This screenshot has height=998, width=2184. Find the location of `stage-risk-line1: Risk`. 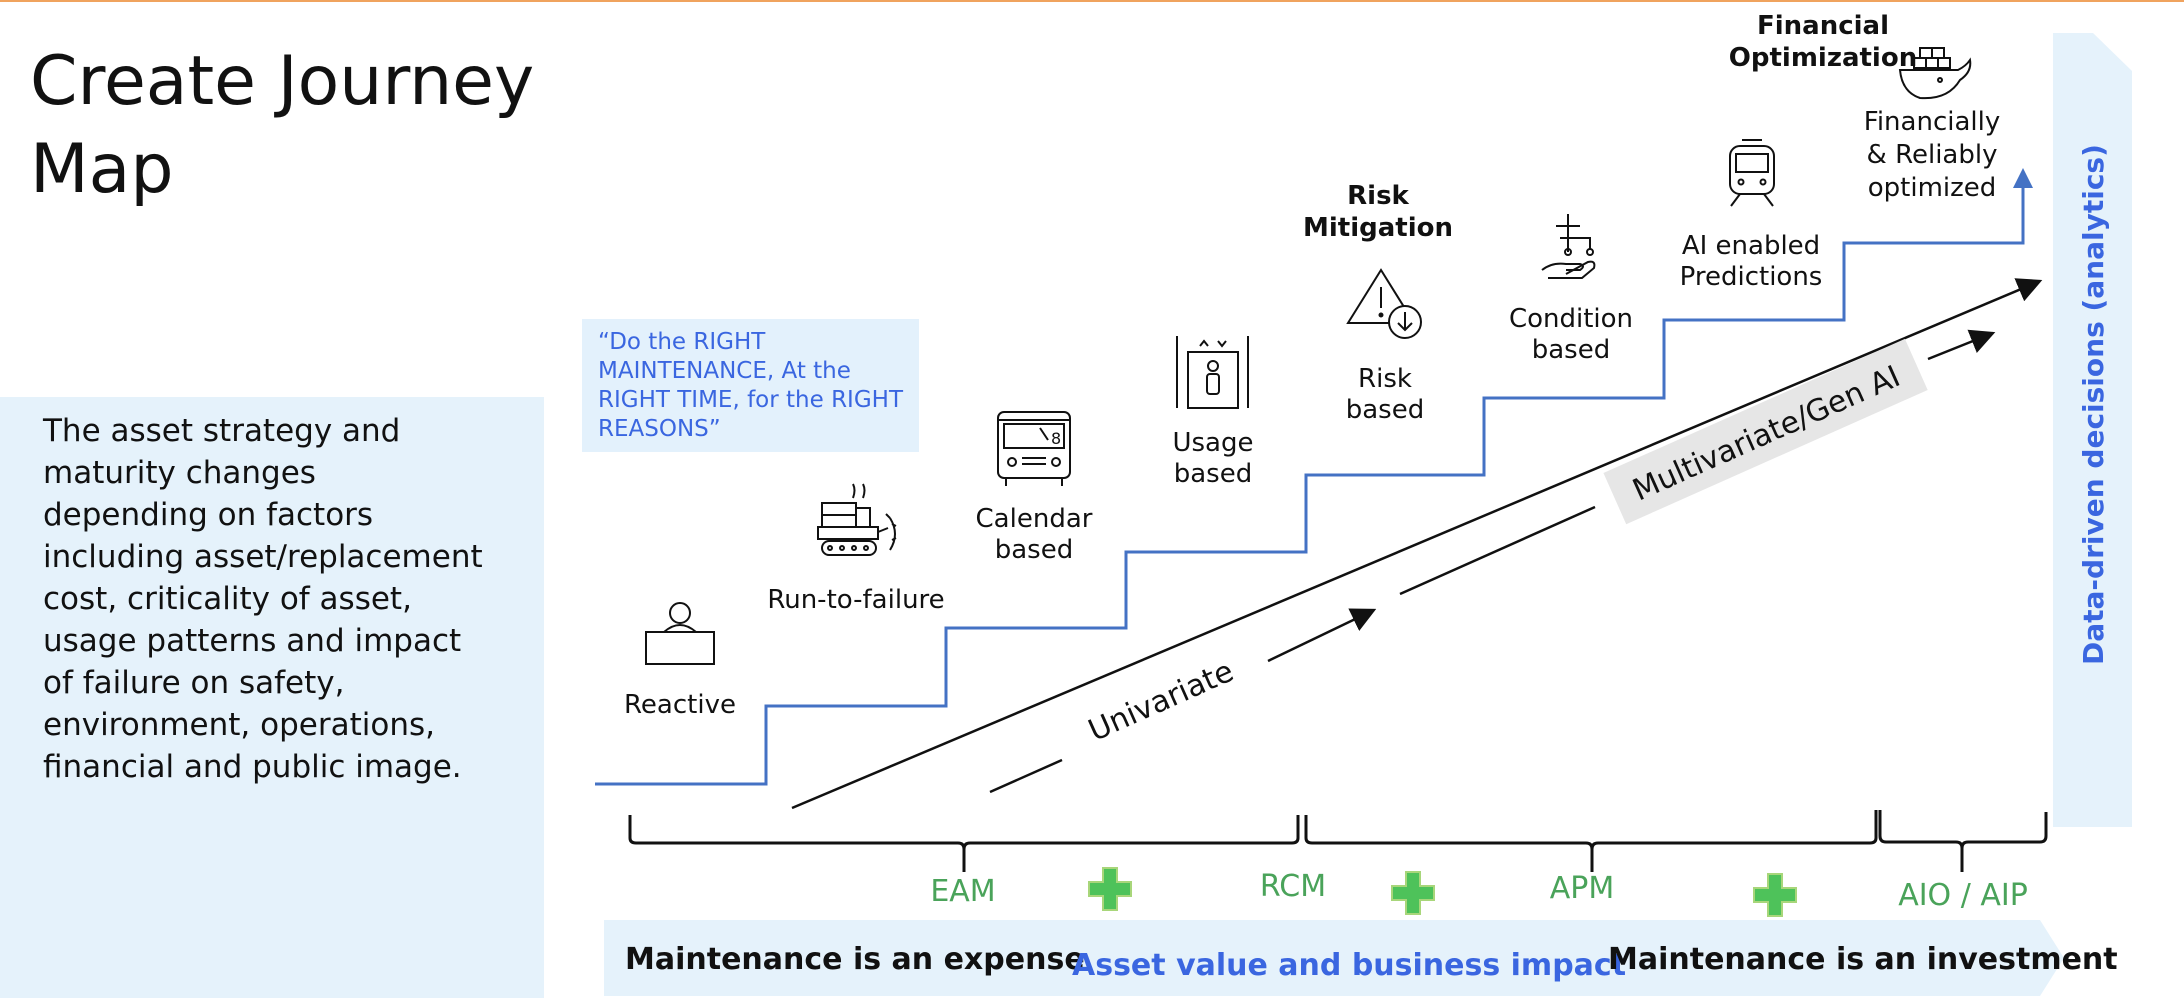

stage-risk-line1: Risk is located at coordinates (1385, 379).